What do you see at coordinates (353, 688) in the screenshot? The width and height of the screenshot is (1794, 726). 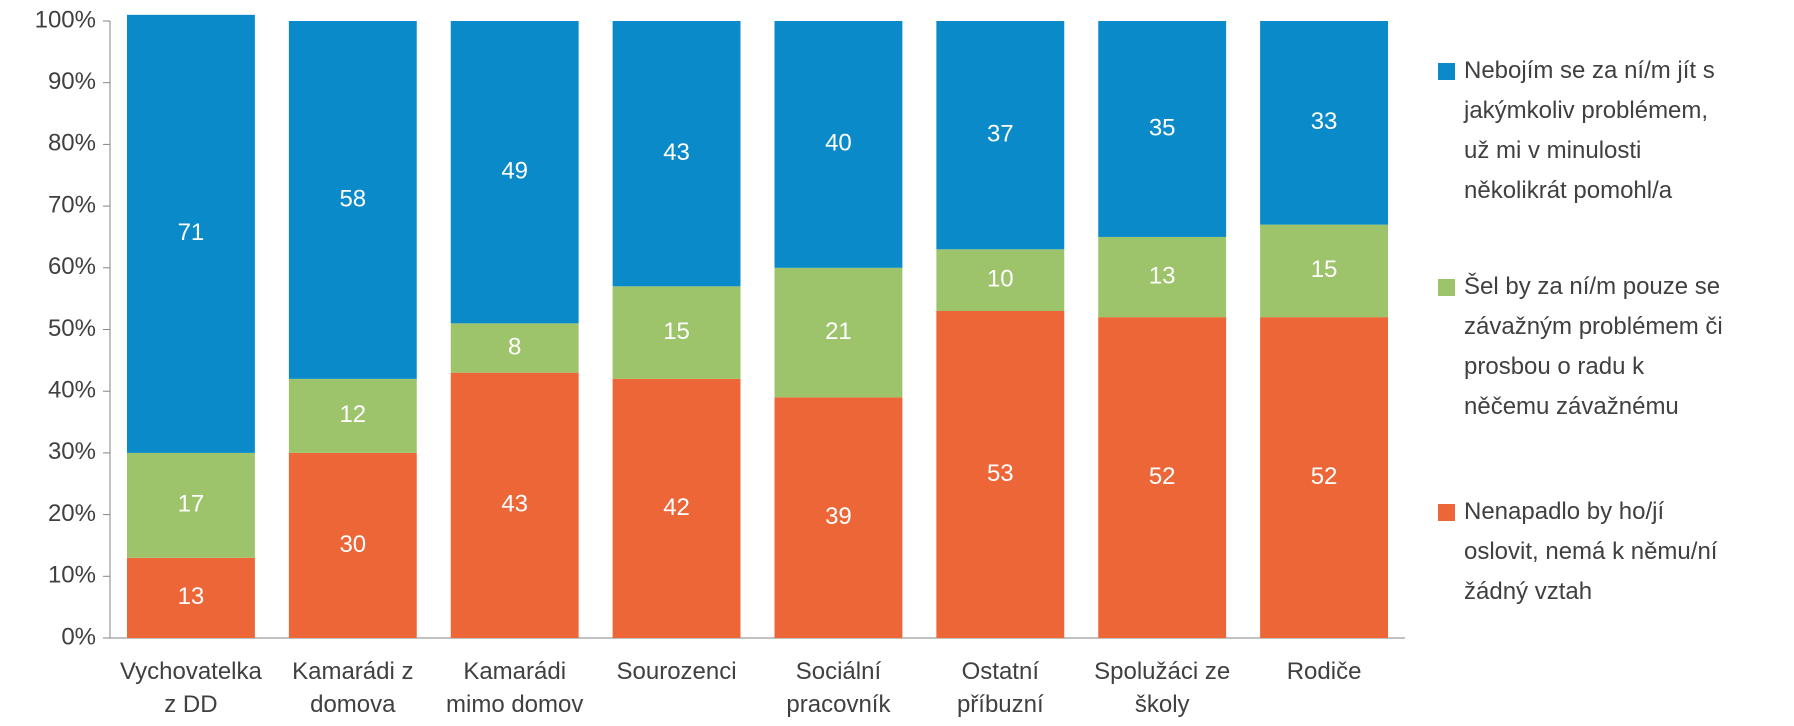 I see `x-tick-label: Kamarádi z domova` at bounding box center [353, 688].